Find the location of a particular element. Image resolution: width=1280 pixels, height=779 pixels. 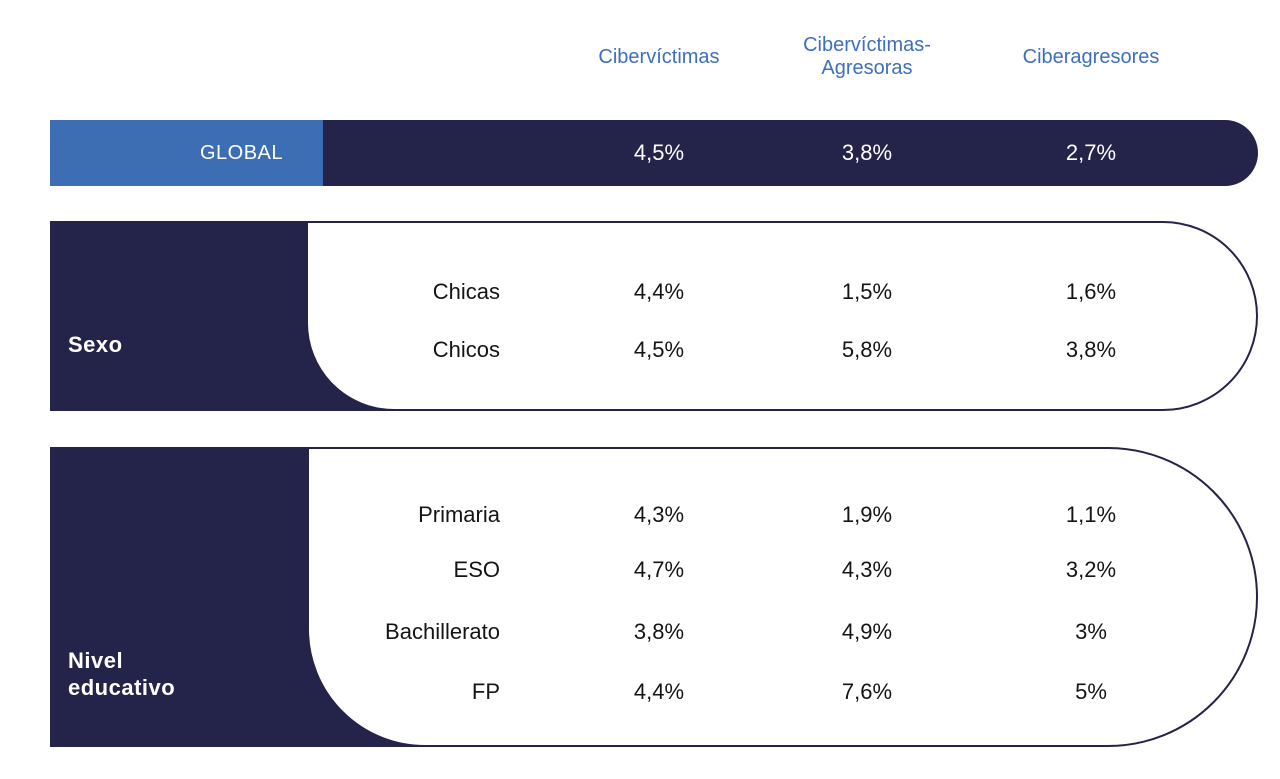

row-label: Chicas is located at coordinates (466, 291).